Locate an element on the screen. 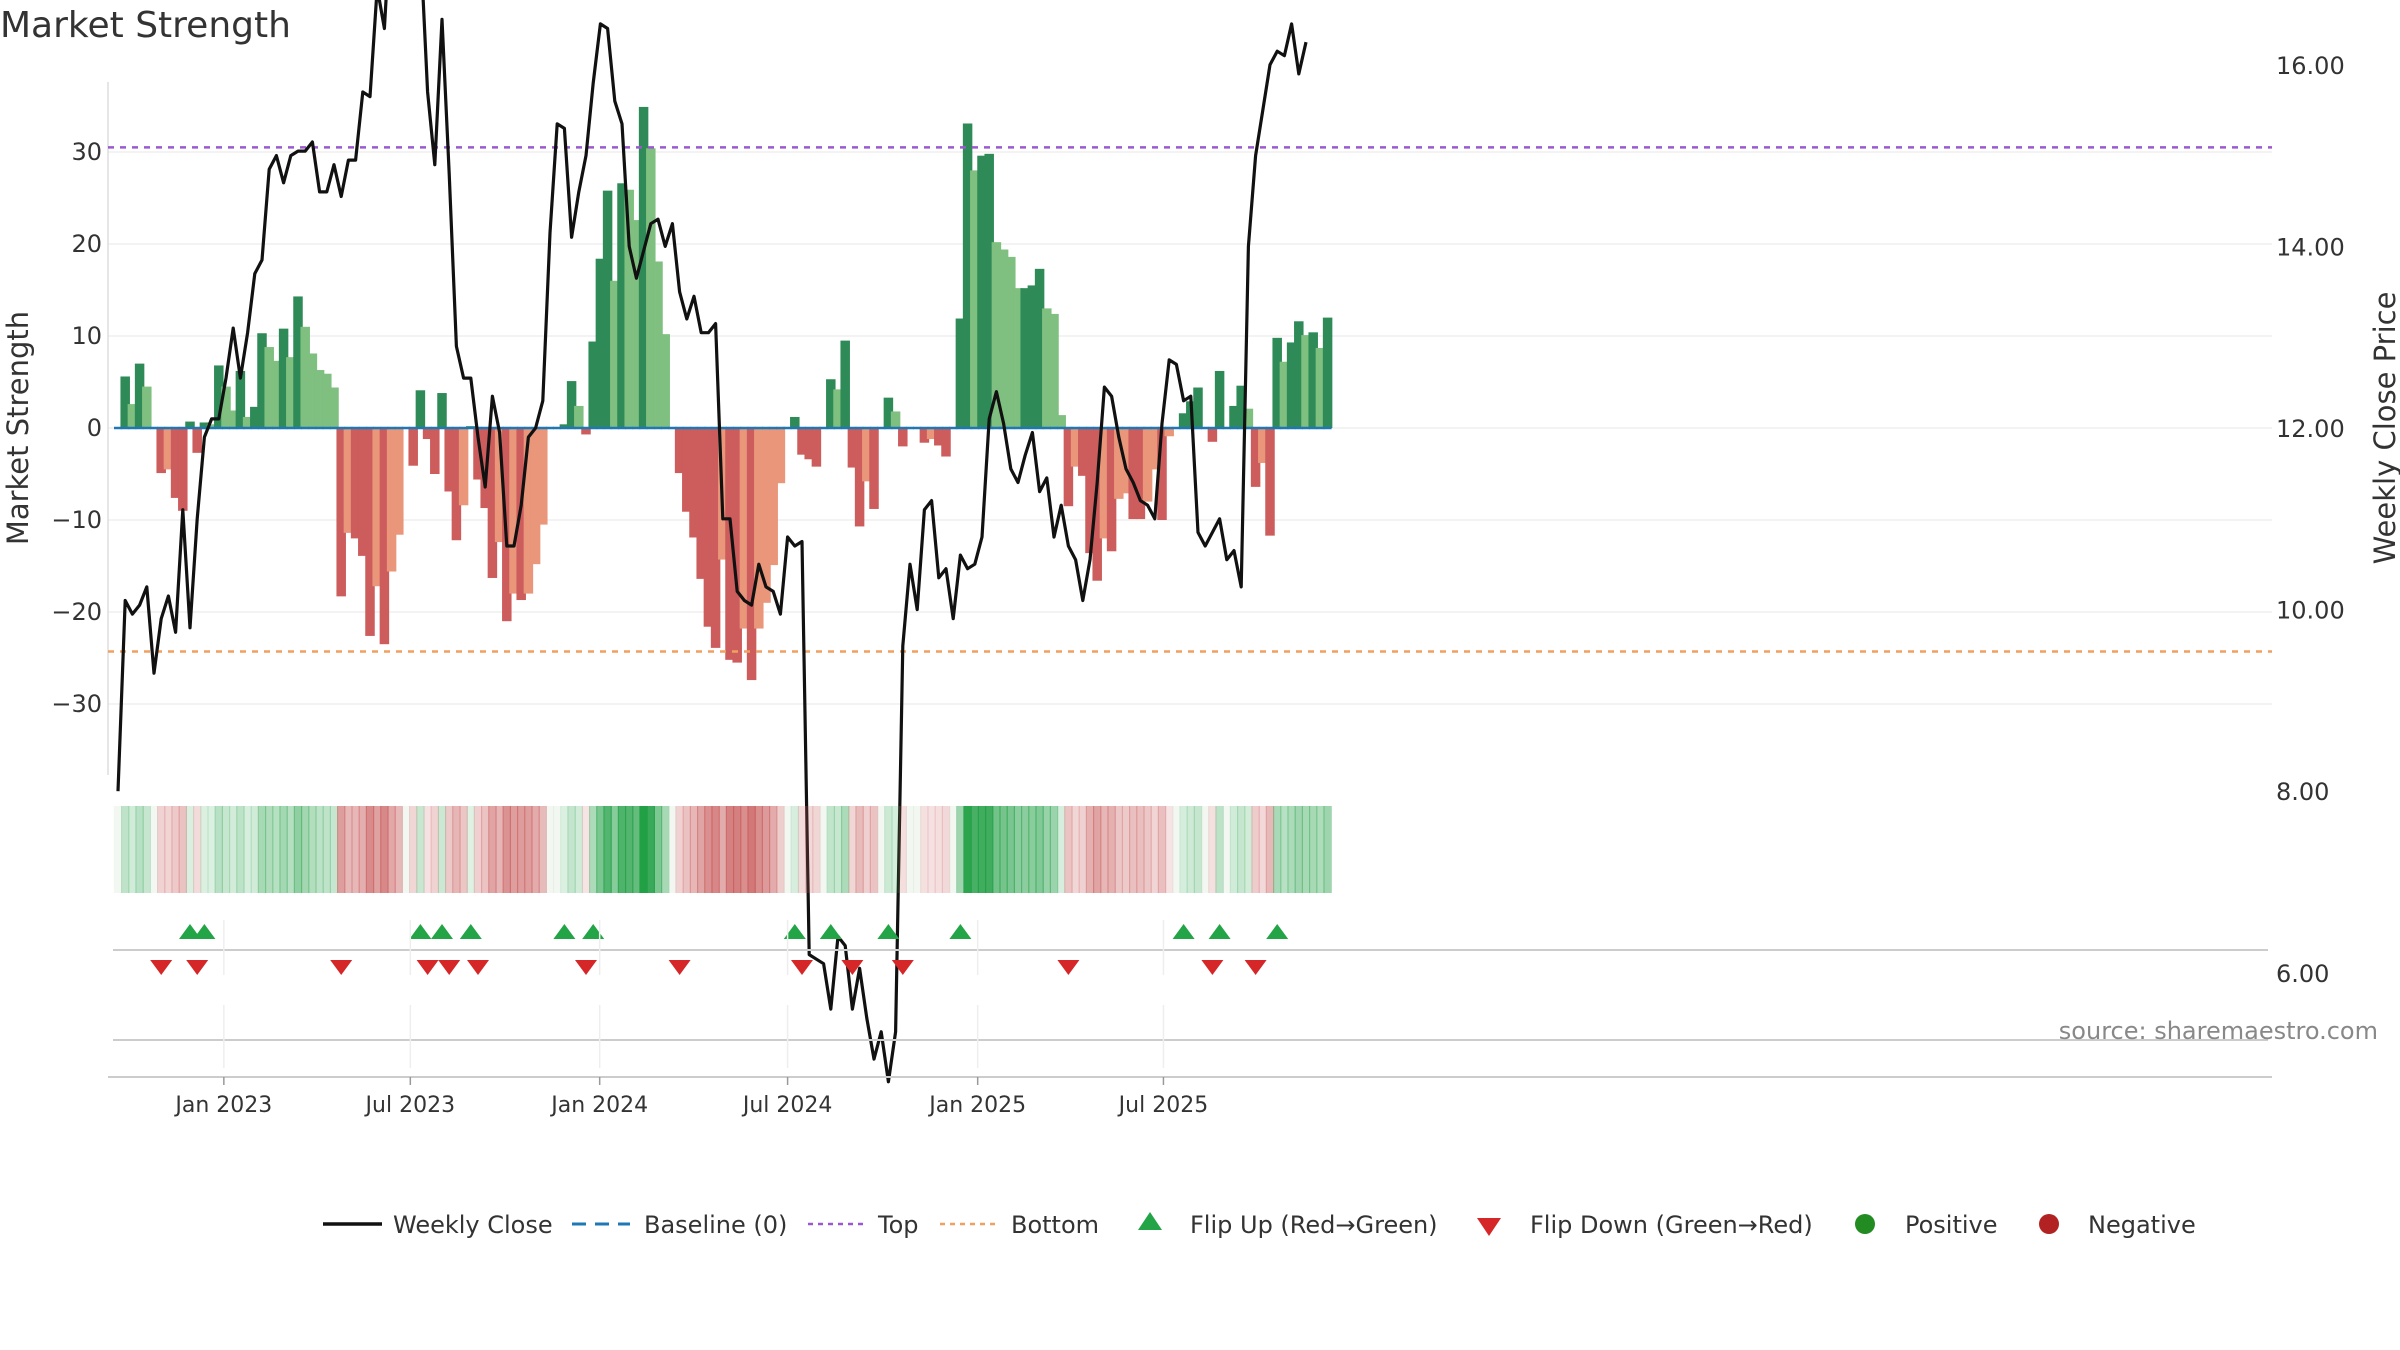  legend-positive-label: Positive is located at coordinates (1951, 1225).